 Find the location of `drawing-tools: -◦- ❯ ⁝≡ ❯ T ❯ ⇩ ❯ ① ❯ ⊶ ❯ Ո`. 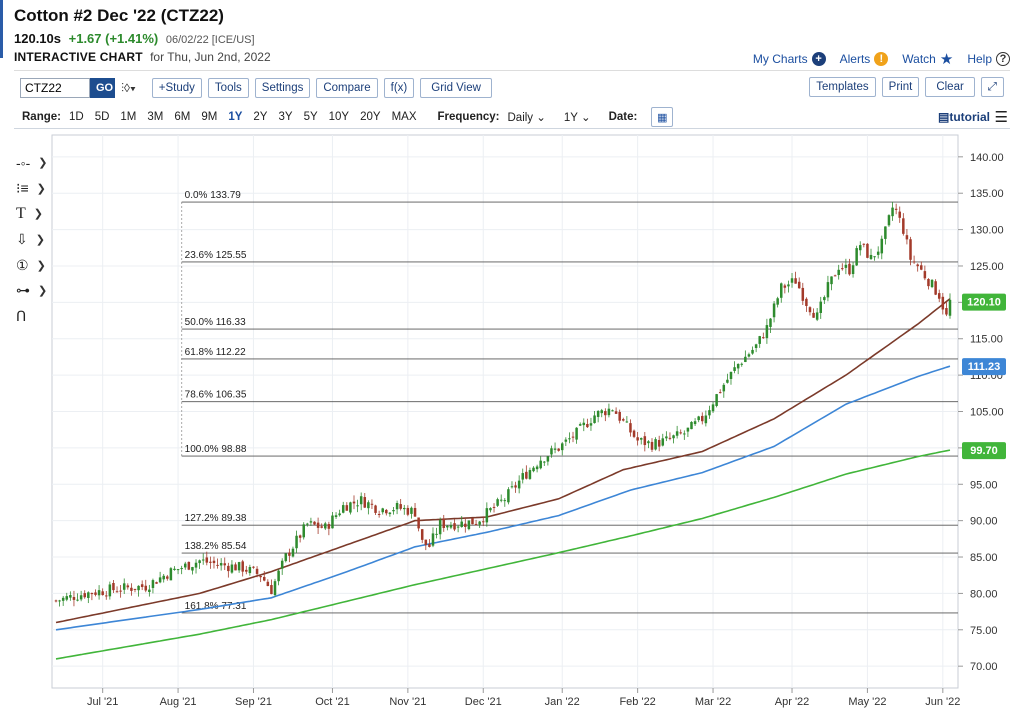

drawing-tools: -◦- ❯ ⁝≡ ❯ T ❯ ⇩ ❯ ① ❯ ⊶ ❯ Ո is located at coordinates (32, 239).